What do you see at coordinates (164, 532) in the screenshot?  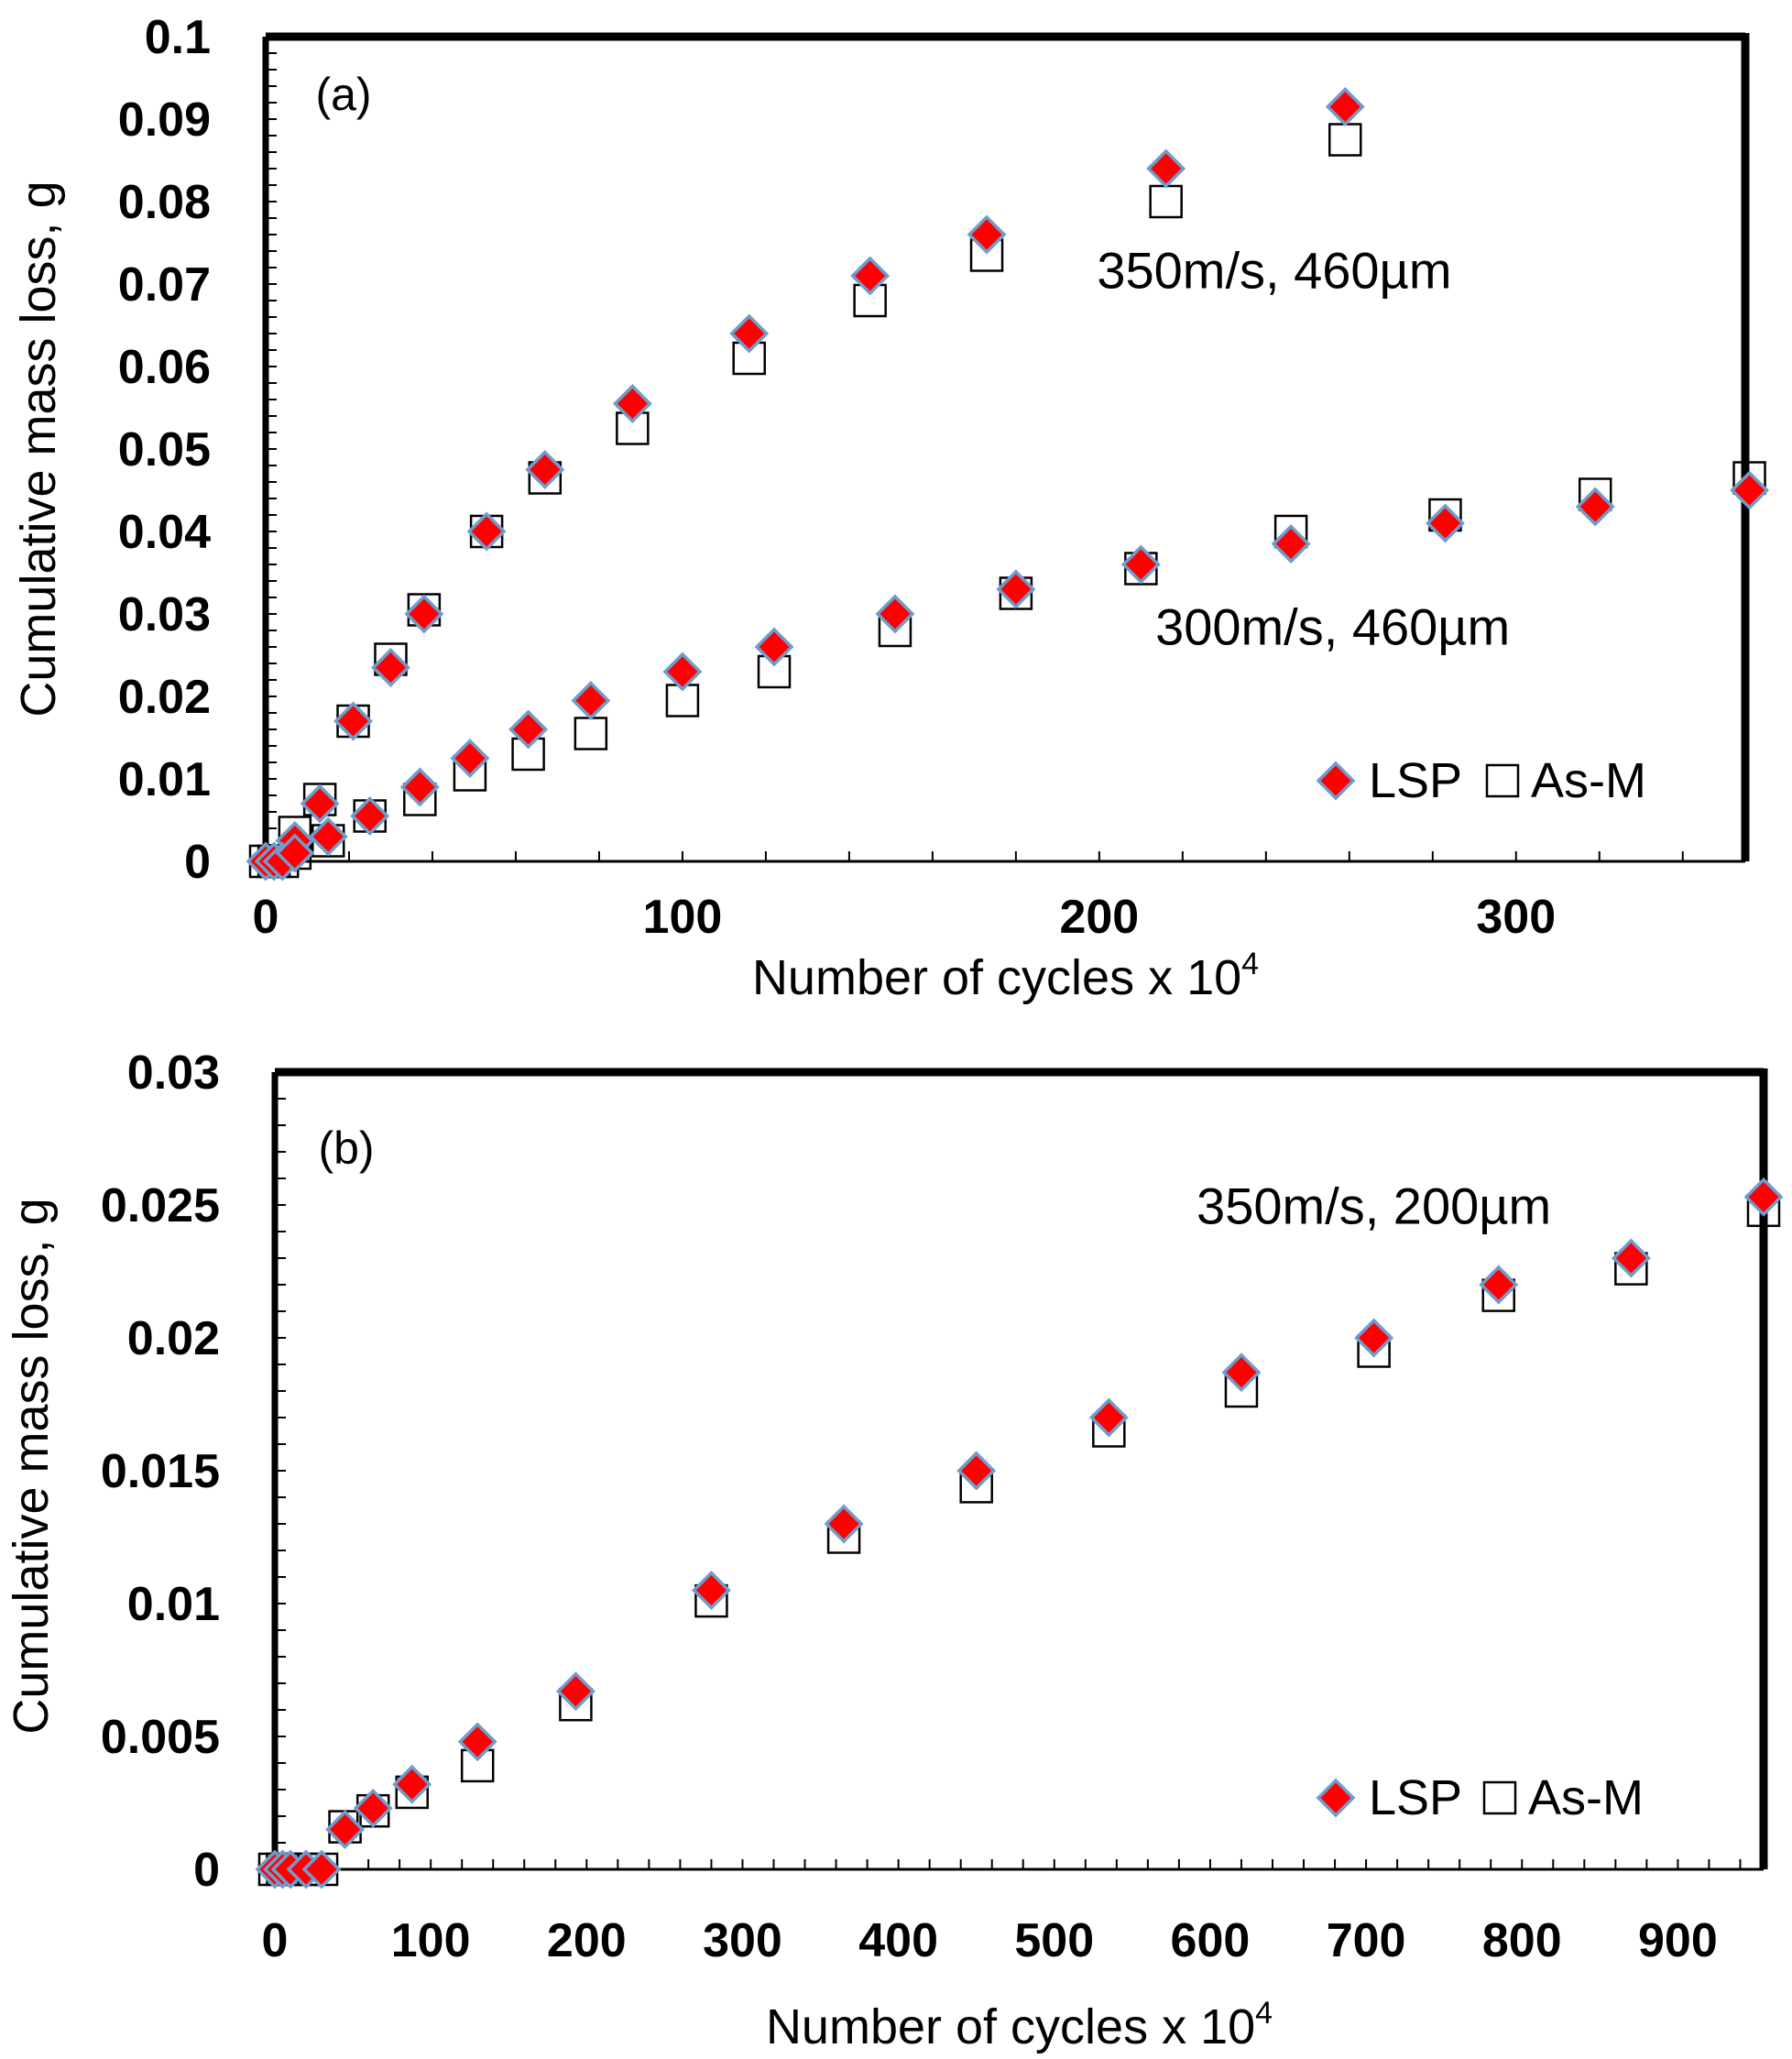 I see `y-tick-label: 0.04` at bounding box center [164, 532].